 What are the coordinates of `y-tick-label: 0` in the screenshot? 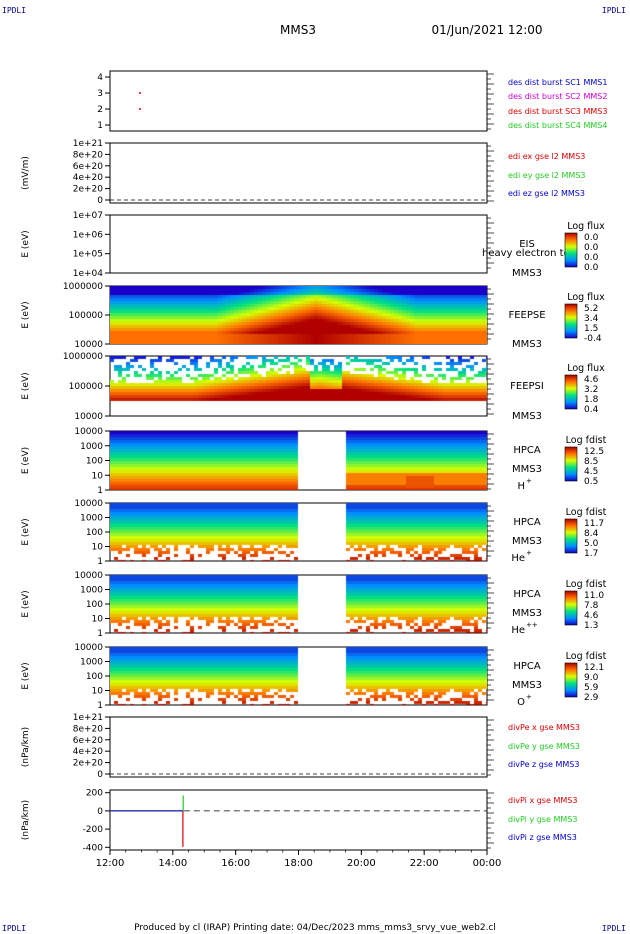 It's located at (100, 775).